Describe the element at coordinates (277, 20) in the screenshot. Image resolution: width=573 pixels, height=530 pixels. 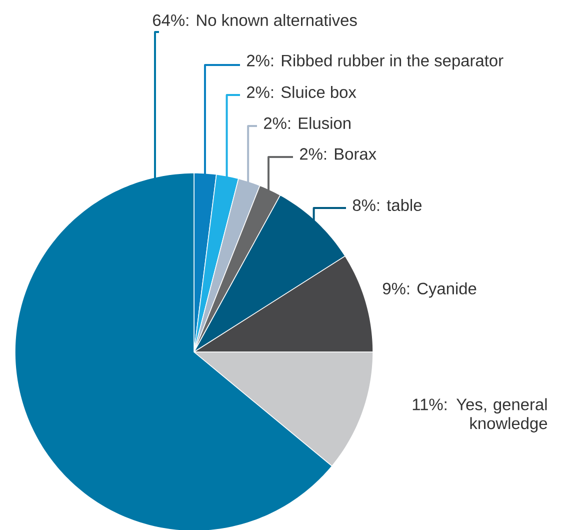
I see `slice-label: No known alternatives` at that location.